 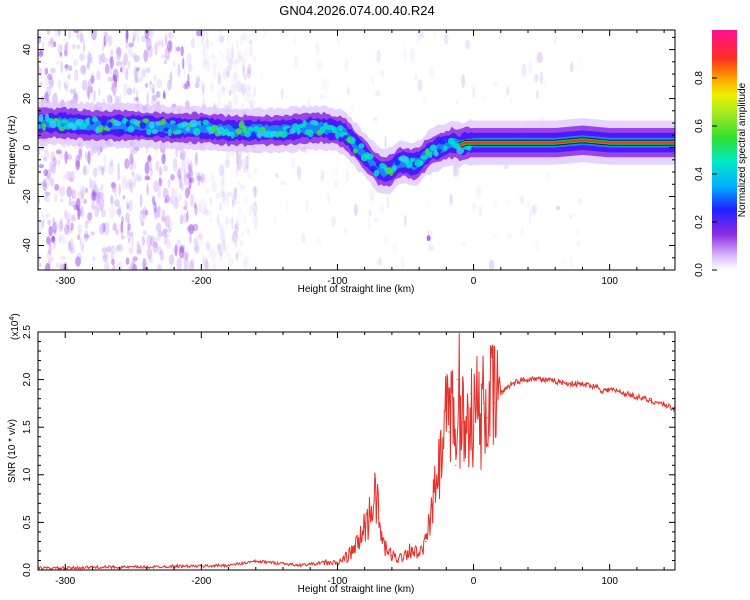 I want to click on spectrogram-y-label: Frequency (Hz), so click(x=12, y=150).